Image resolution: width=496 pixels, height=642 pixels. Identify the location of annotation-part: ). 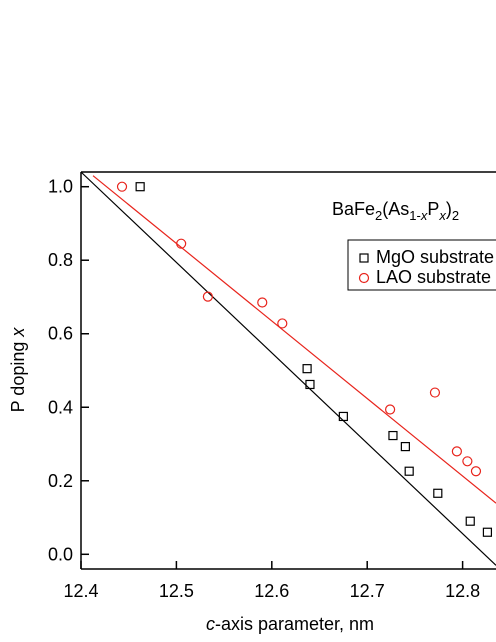
(449, 209).